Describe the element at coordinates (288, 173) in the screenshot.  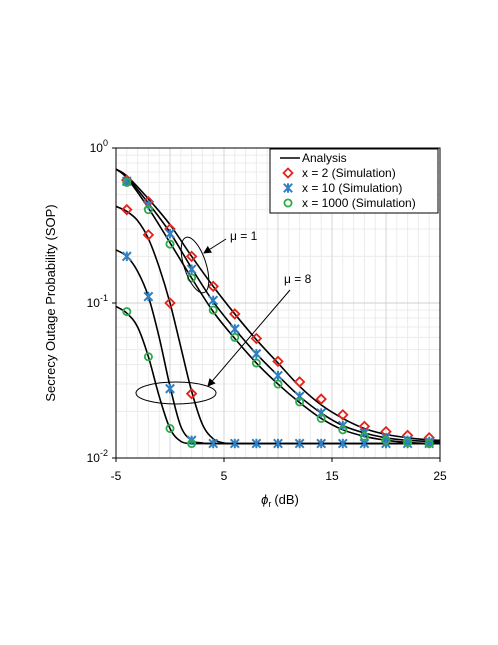
I see `legend-diamond-swatch` at that location.